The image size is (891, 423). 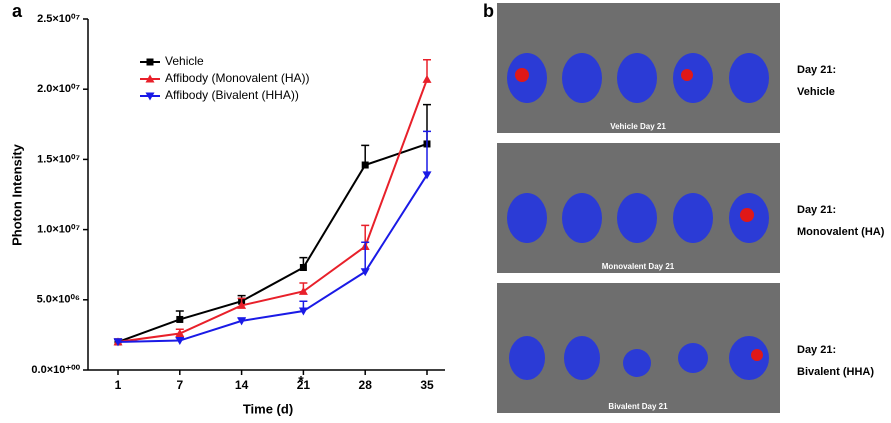 What do you see at coordinates (242, 385) in the screenshot?
I see `x-tick-label: 14` at bounding box center [242, 385].